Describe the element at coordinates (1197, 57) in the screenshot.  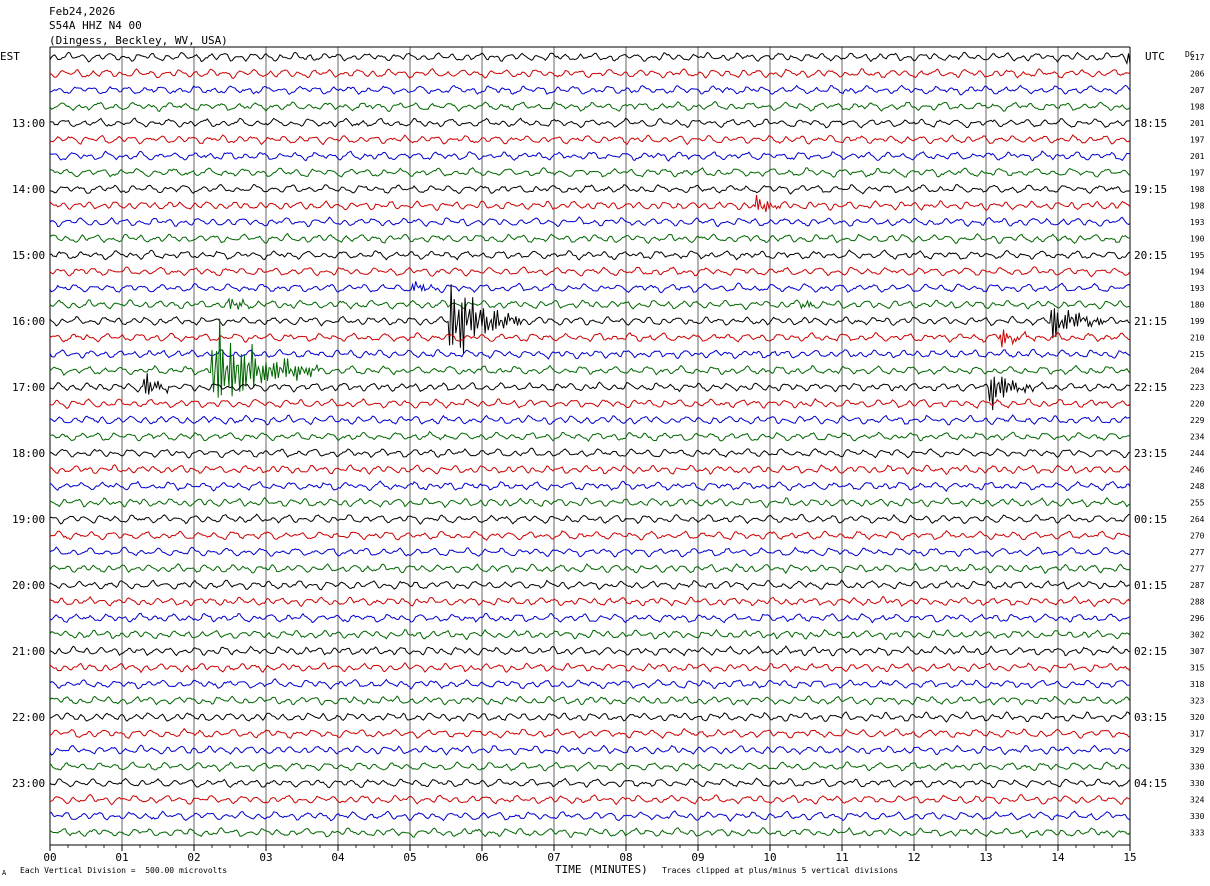
I see `dc-offset-label: 217` at that location.